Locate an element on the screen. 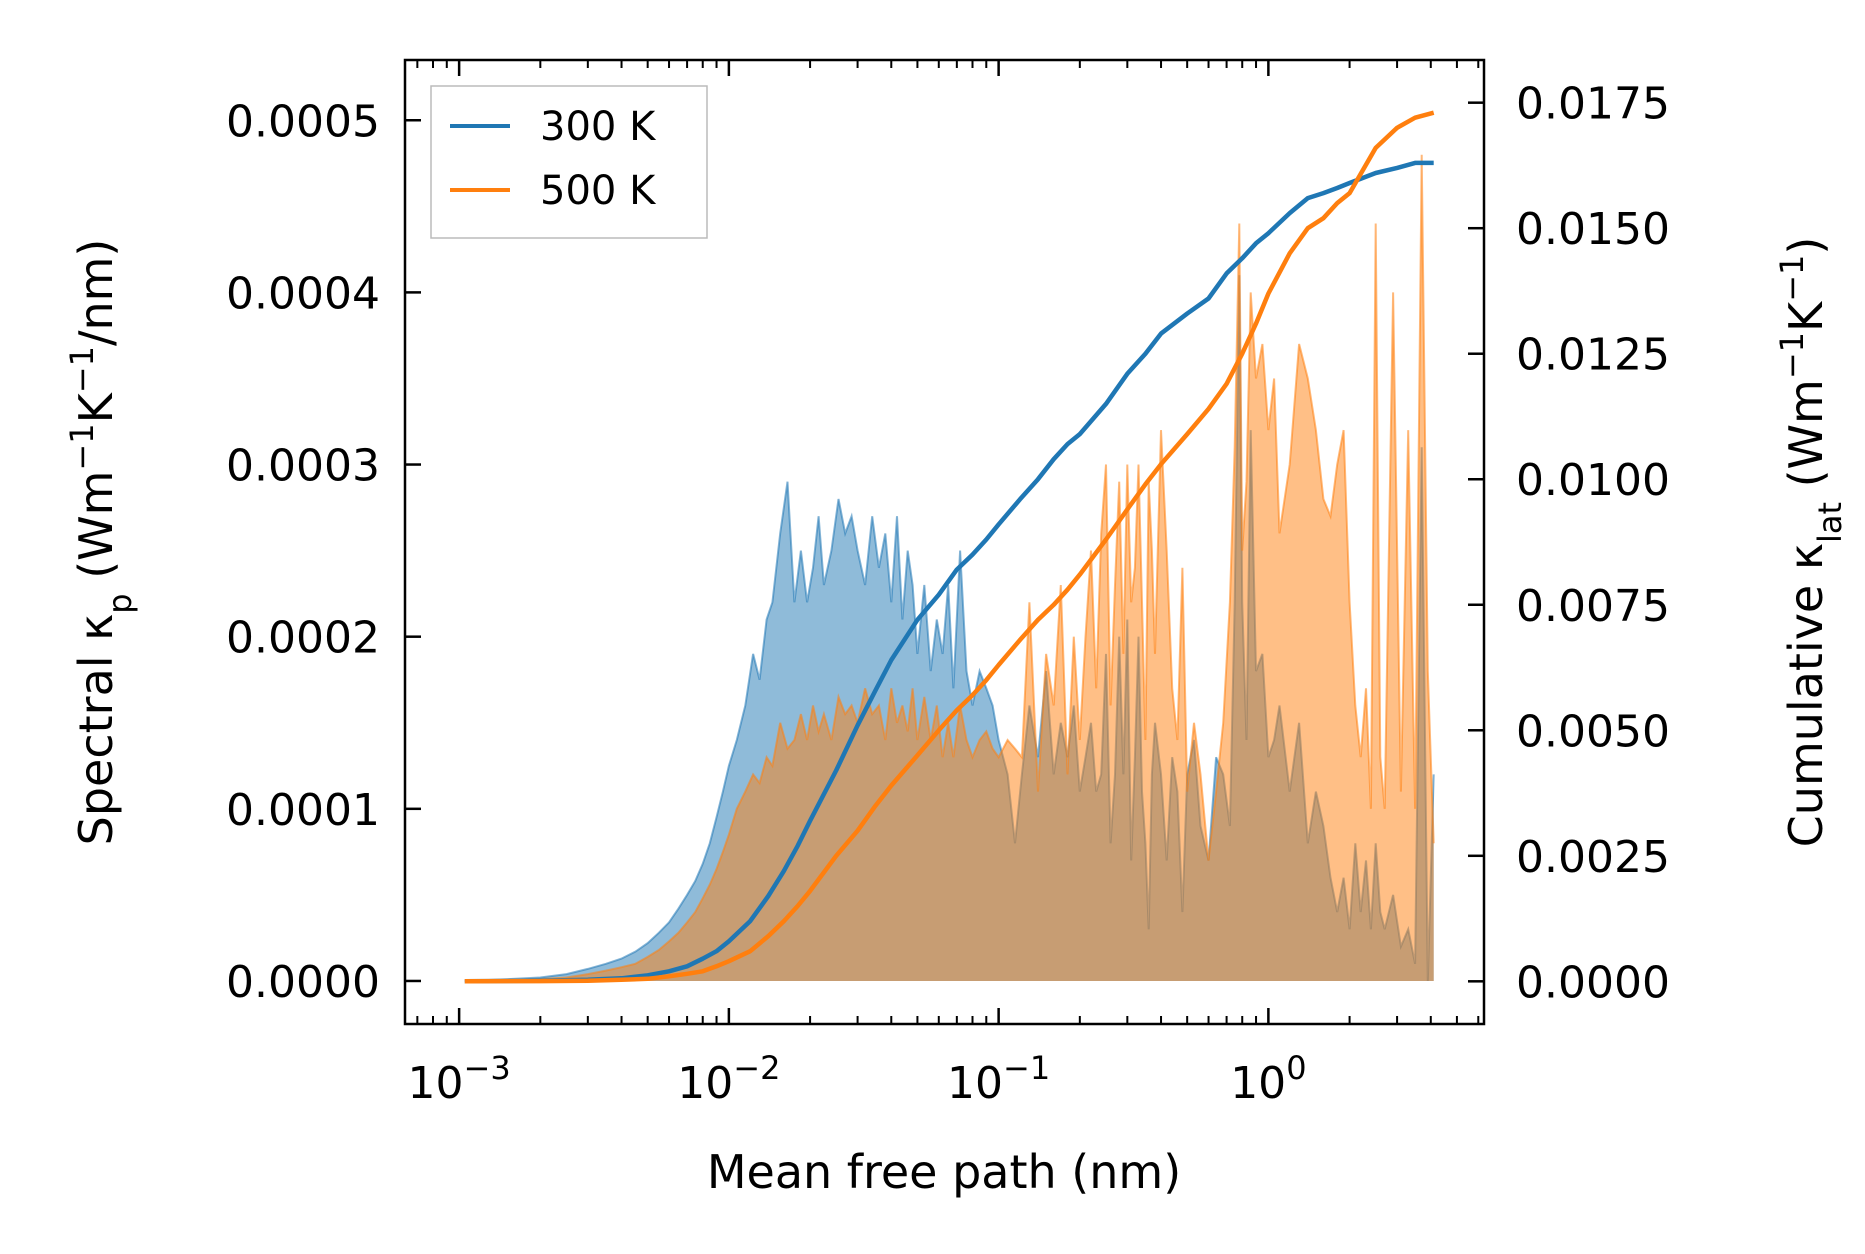 This screenshot has height=1254, width=1865. y-left-tick-label: 0.0003 is located at coordinates (303, 466).